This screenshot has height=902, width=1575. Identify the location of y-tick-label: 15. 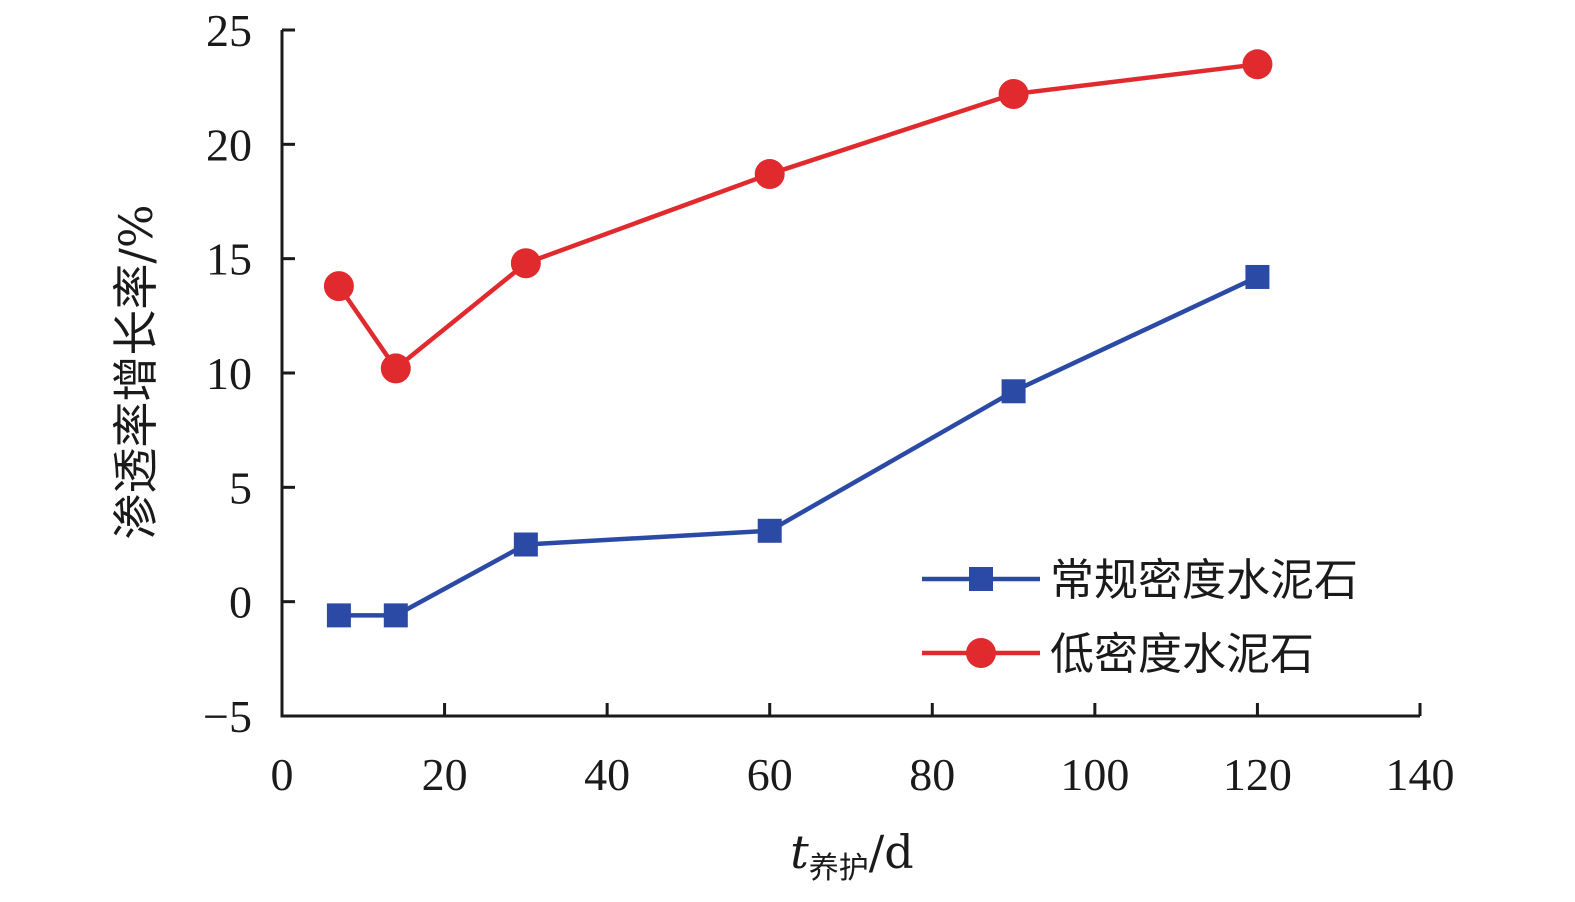
(229, 259).